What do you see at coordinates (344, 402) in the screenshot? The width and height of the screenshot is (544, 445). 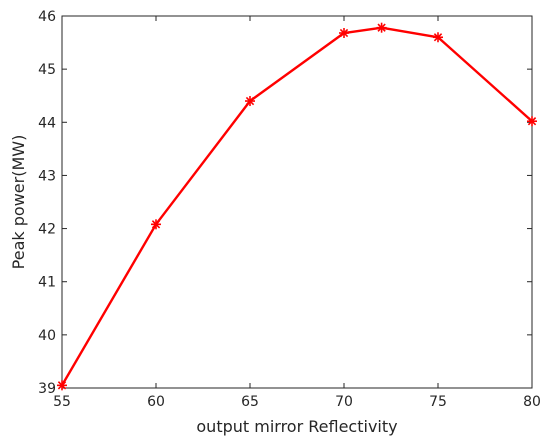 I see `x-tick-label: 70` at bounding box center [344, 402].